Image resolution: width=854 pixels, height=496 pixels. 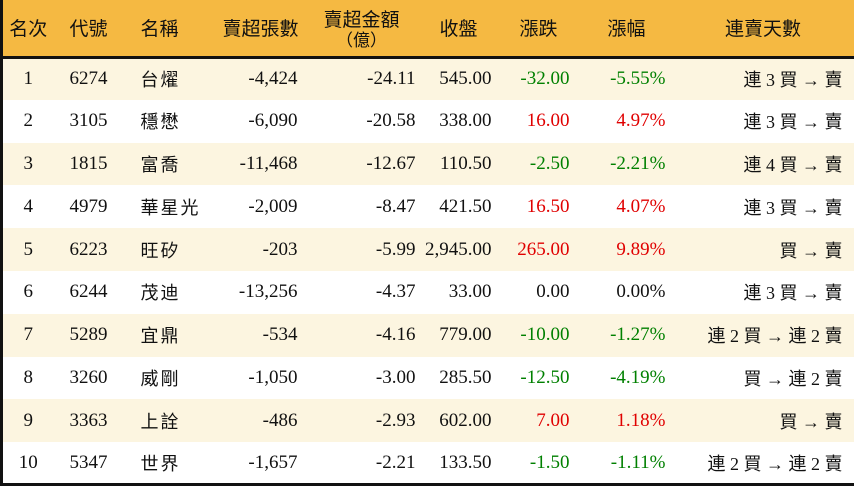 I want to click on cell-name: 華星光, so click(x=170, y=207).